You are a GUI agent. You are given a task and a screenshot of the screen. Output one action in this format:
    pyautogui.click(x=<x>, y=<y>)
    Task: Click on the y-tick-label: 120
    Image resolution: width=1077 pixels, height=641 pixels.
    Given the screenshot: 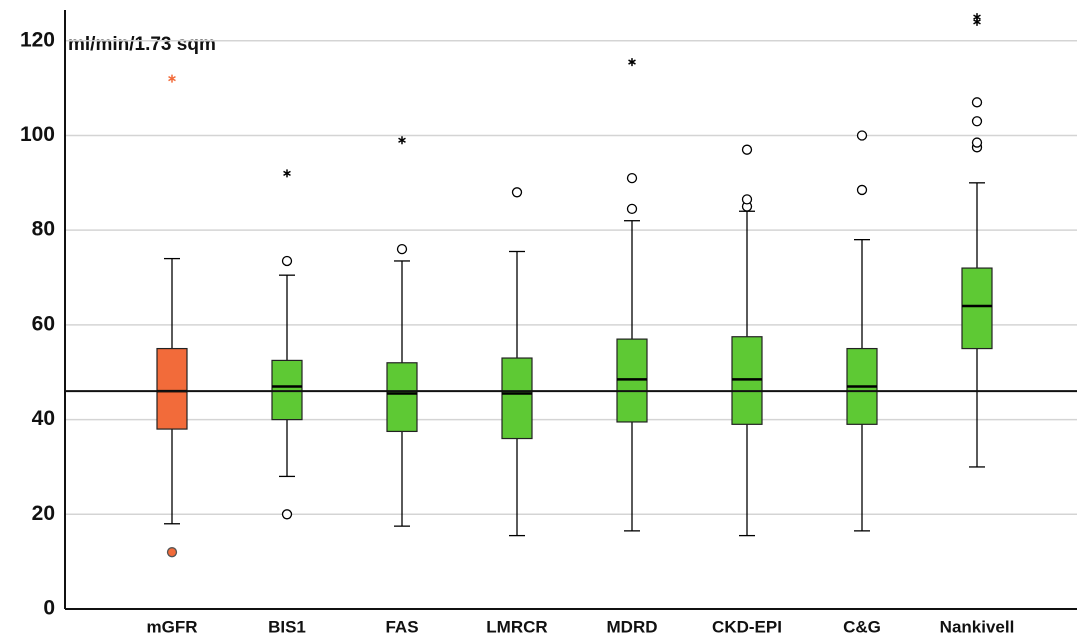 What is the action you would take?
    pyautogui.click(x=37, y=39)
    